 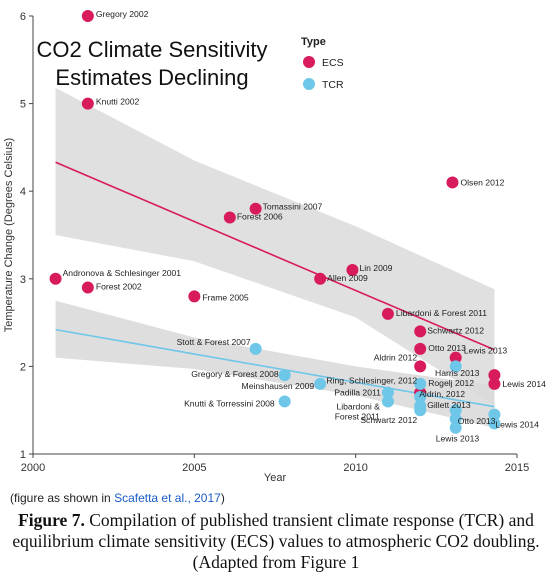 I want to click on x-axis-title: Year, so click(x=275, y=478).